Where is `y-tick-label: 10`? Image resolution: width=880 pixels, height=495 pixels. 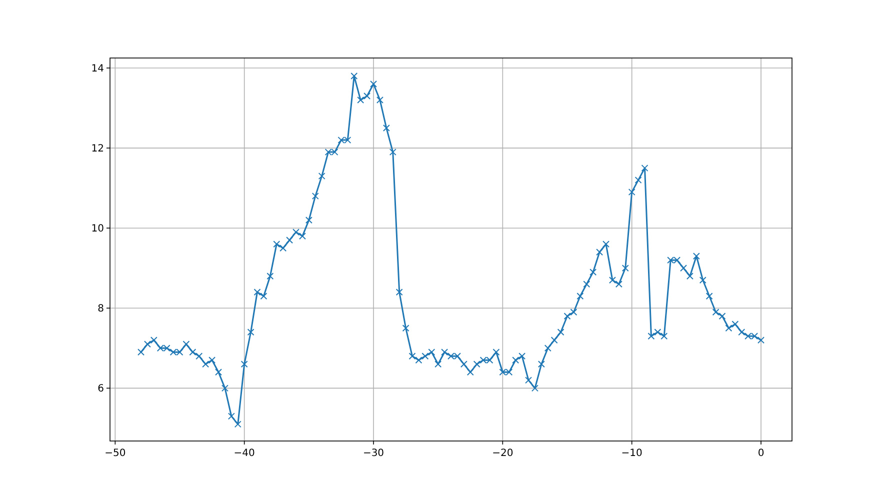
y-tick-label: 10 is located at coordinates (97, 229).